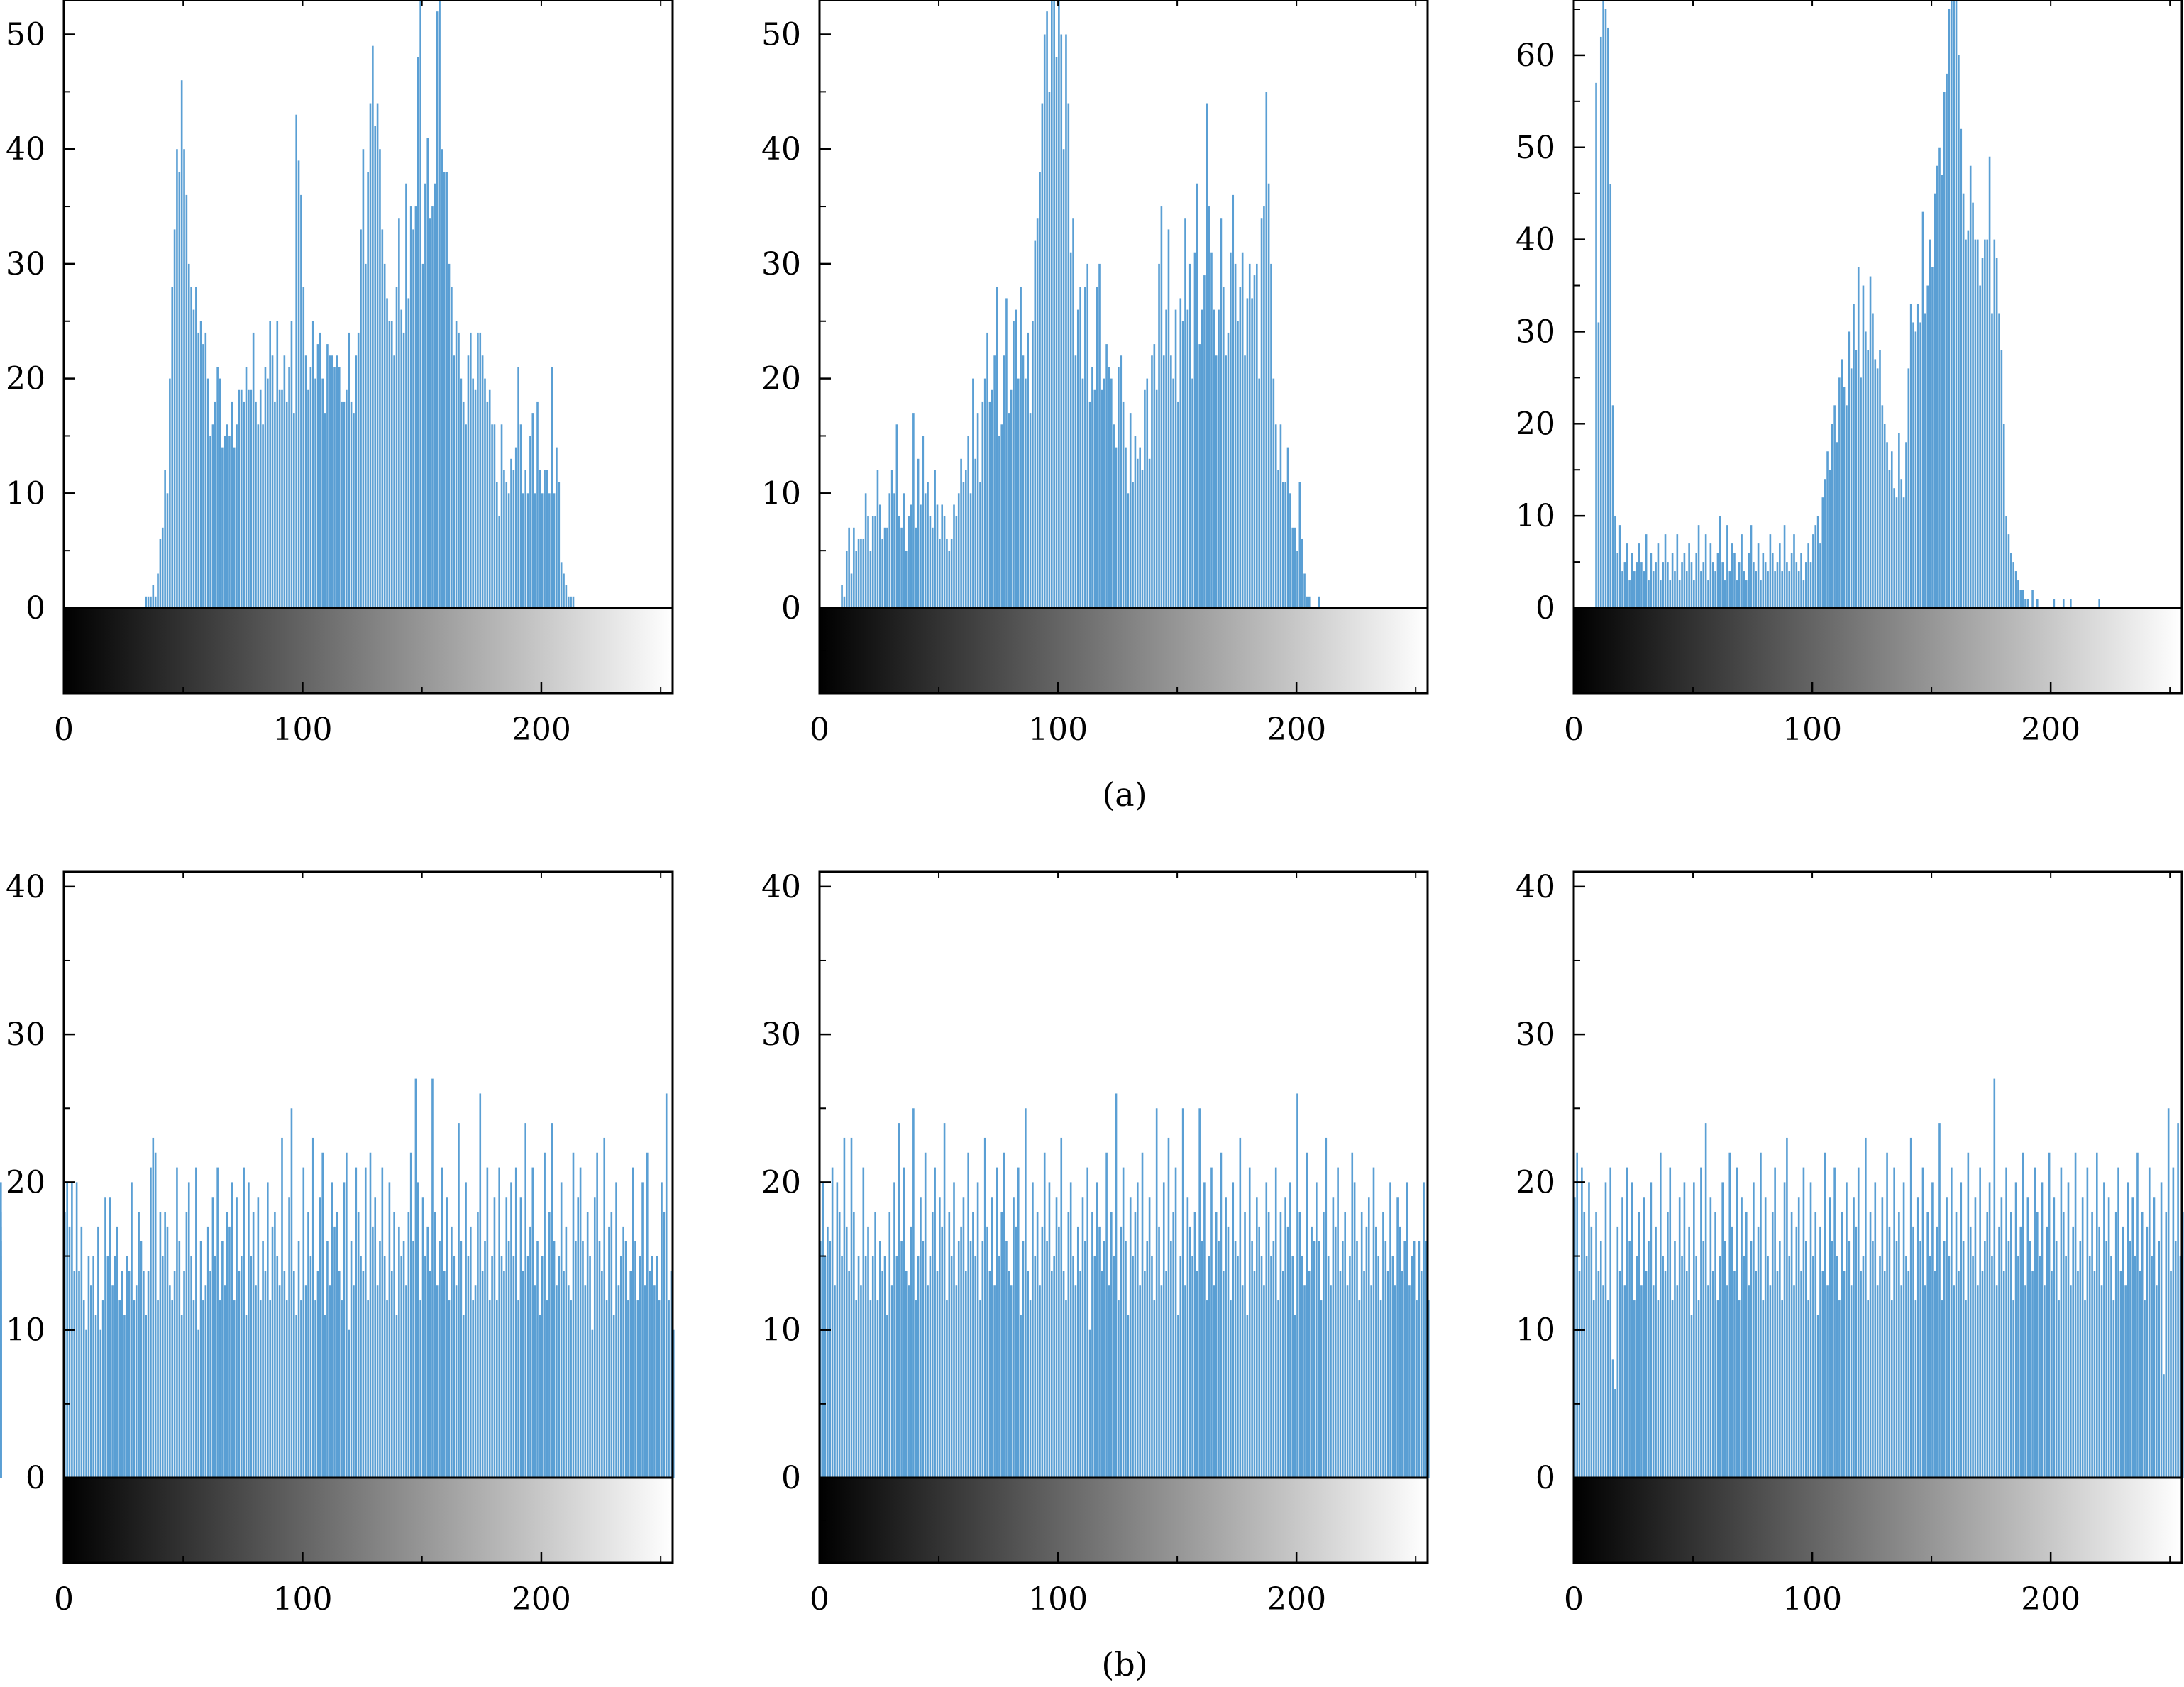 The height and width of the screenshot is (1687, 2184). Describe the element at coordinates (1812, 1599) in the screenshot. I see `x-tick-label: 100` at that location.